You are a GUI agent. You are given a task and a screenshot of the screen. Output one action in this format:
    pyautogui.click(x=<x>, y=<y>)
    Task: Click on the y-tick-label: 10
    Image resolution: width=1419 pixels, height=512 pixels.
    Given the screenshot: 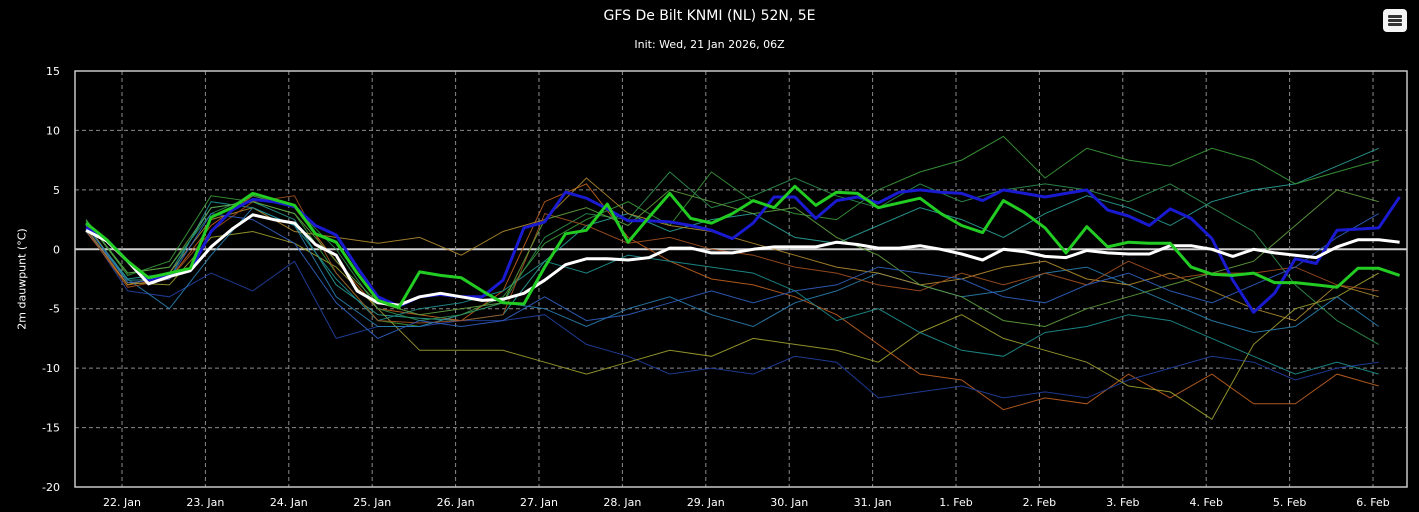 What is the action you would take?
    pyautogui.click(x=53, y=130)
    